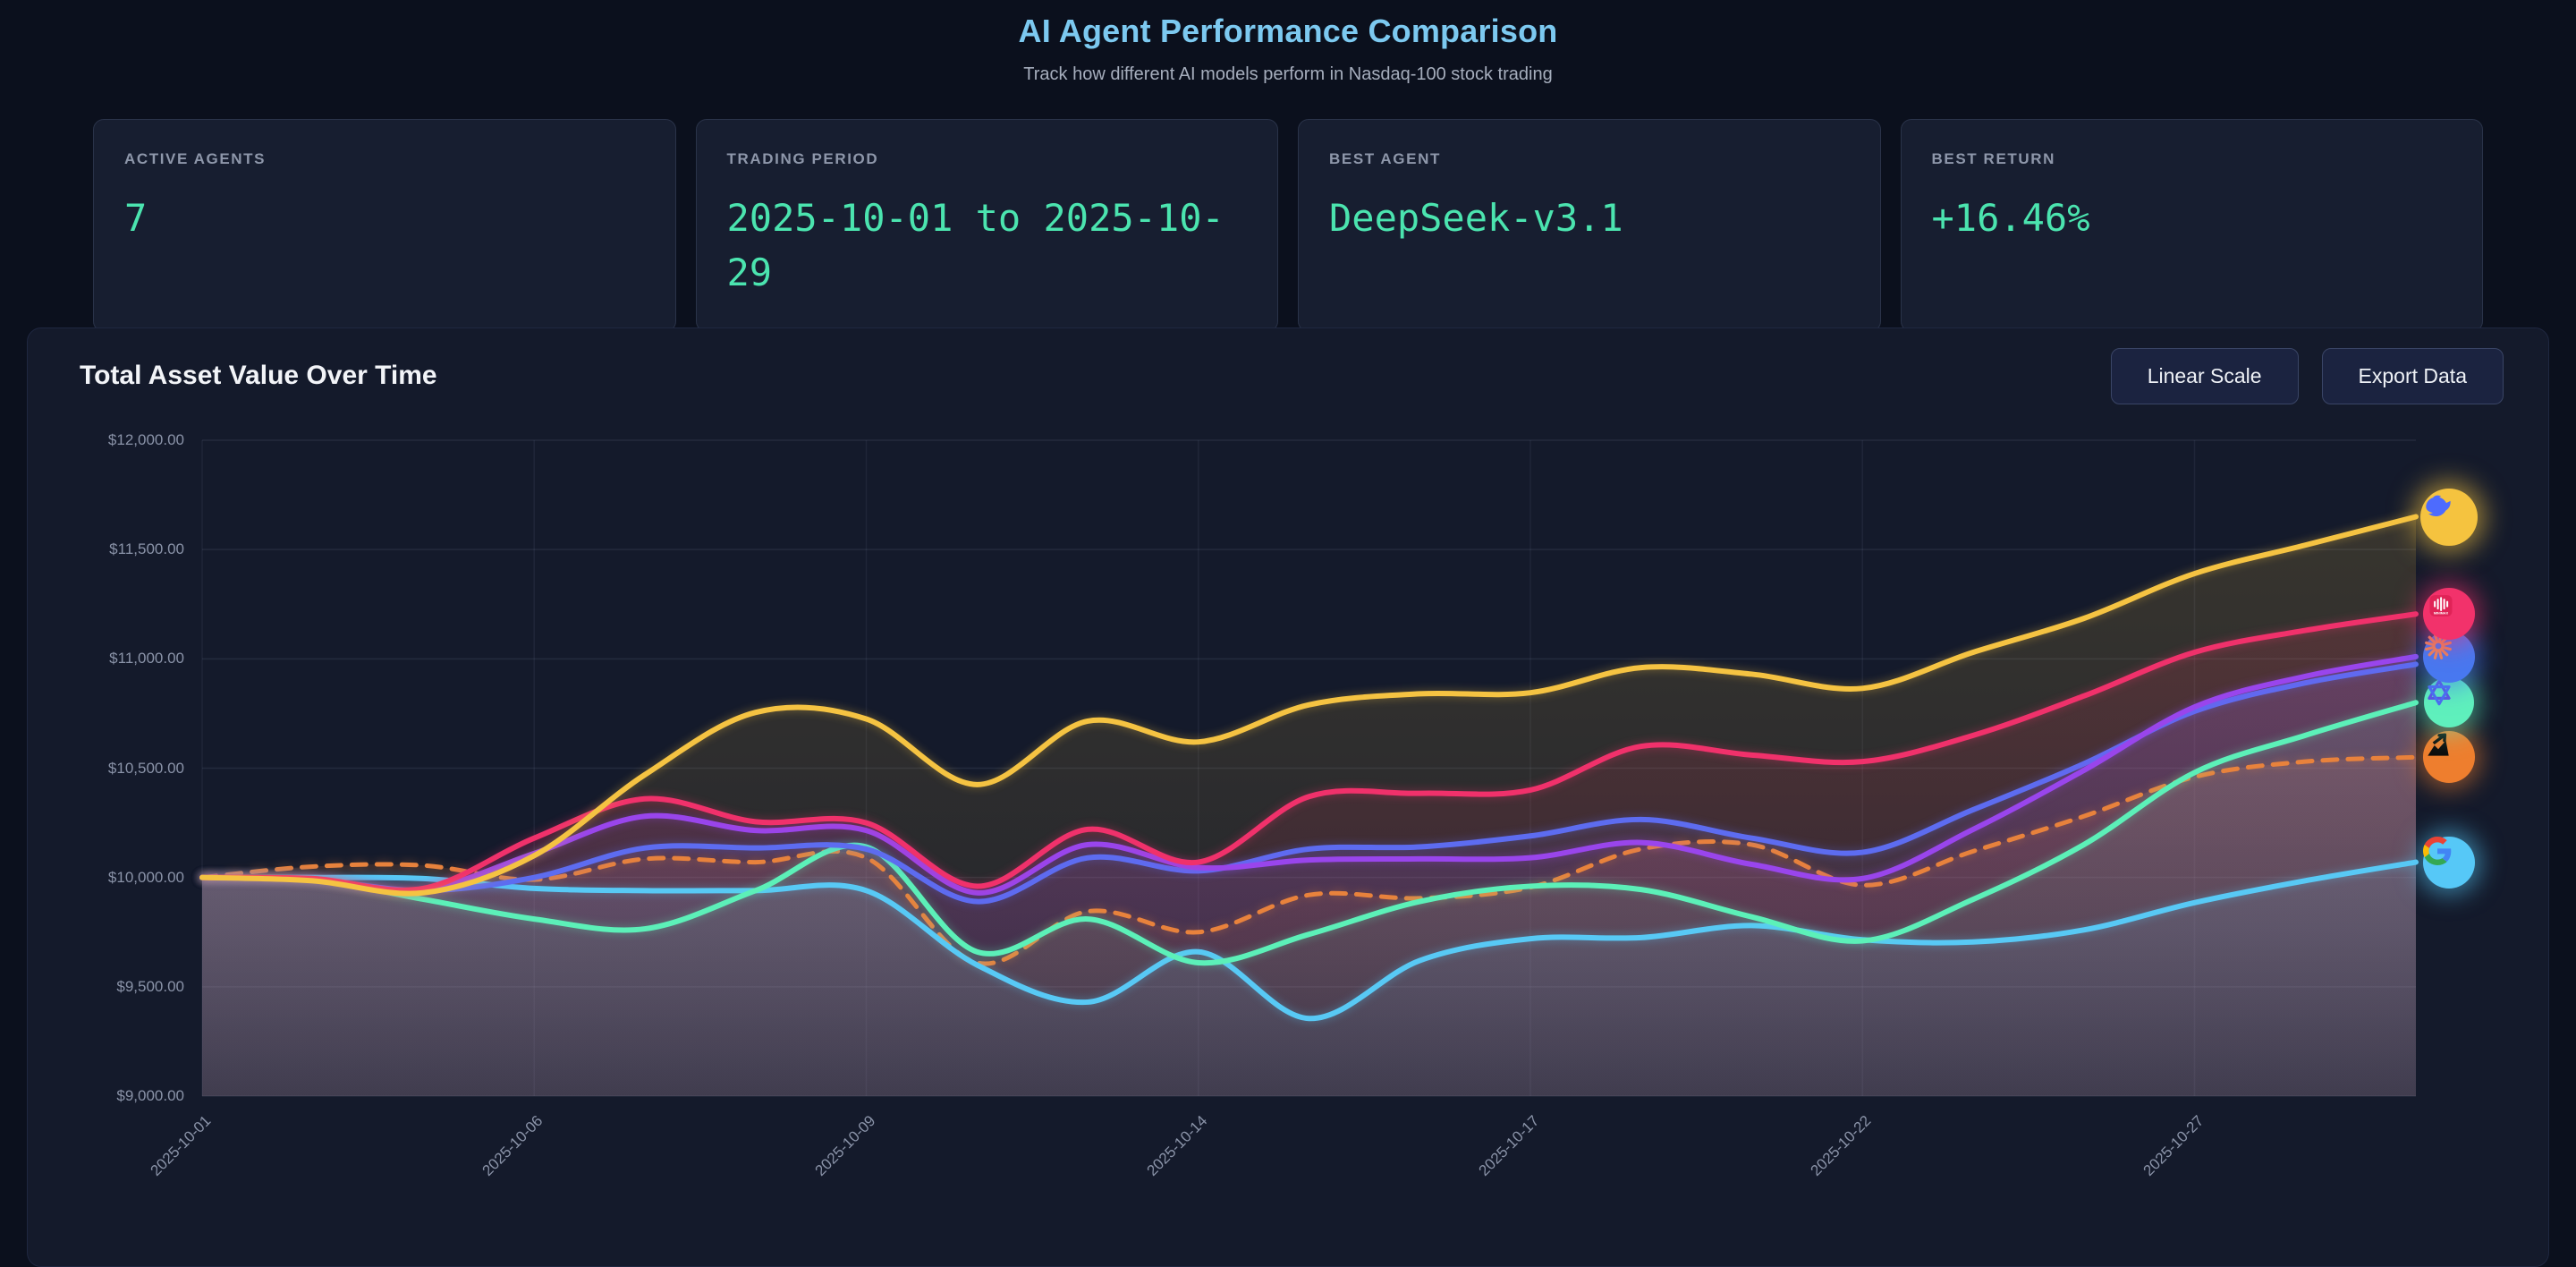  I want to click on whale-glyph, so click(2438, 506).